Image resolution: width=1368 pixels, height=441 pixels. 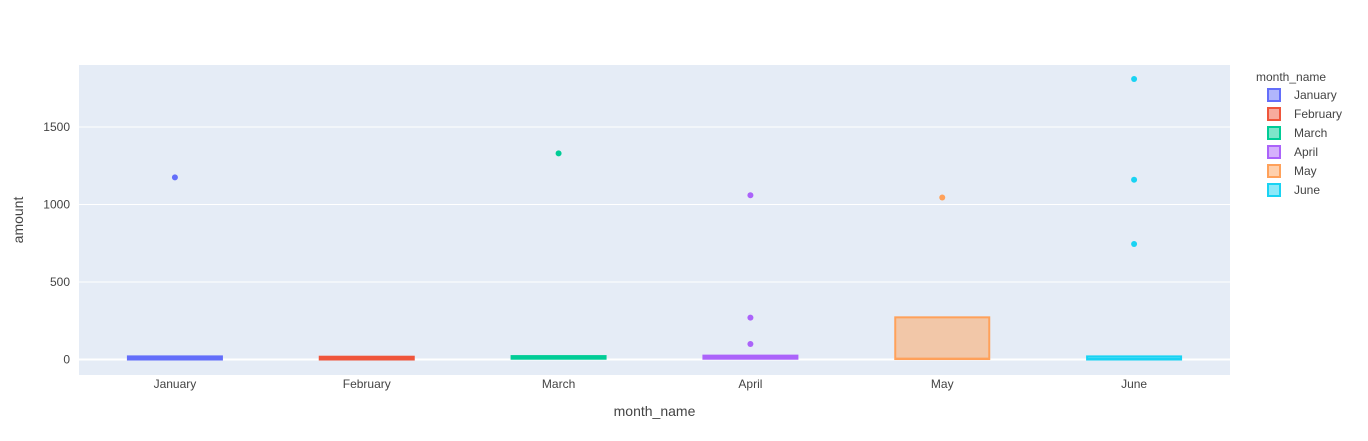 I want to click on box-may, so click(x=942, y=338).